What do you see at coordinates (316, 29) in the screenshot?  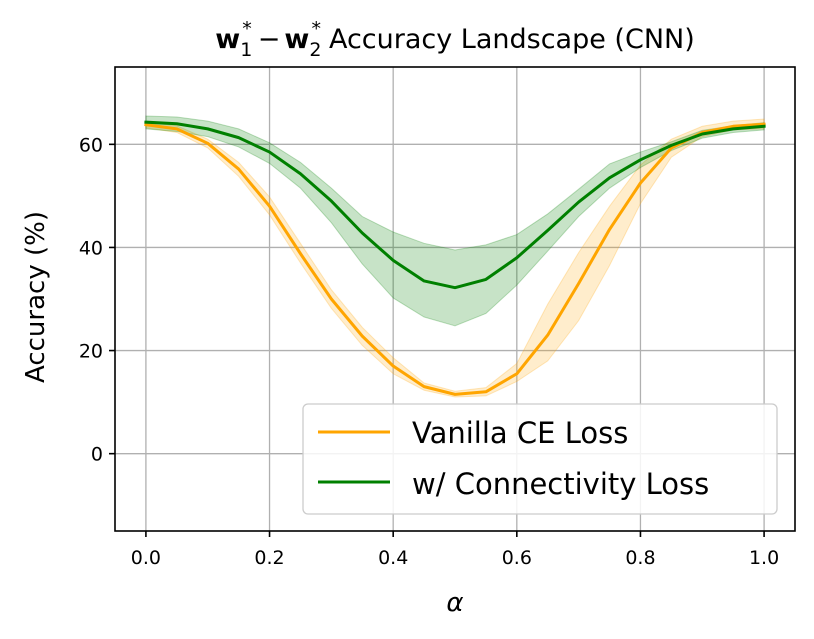 I see `title-sup-2: *` at bounding box center [316, 29].